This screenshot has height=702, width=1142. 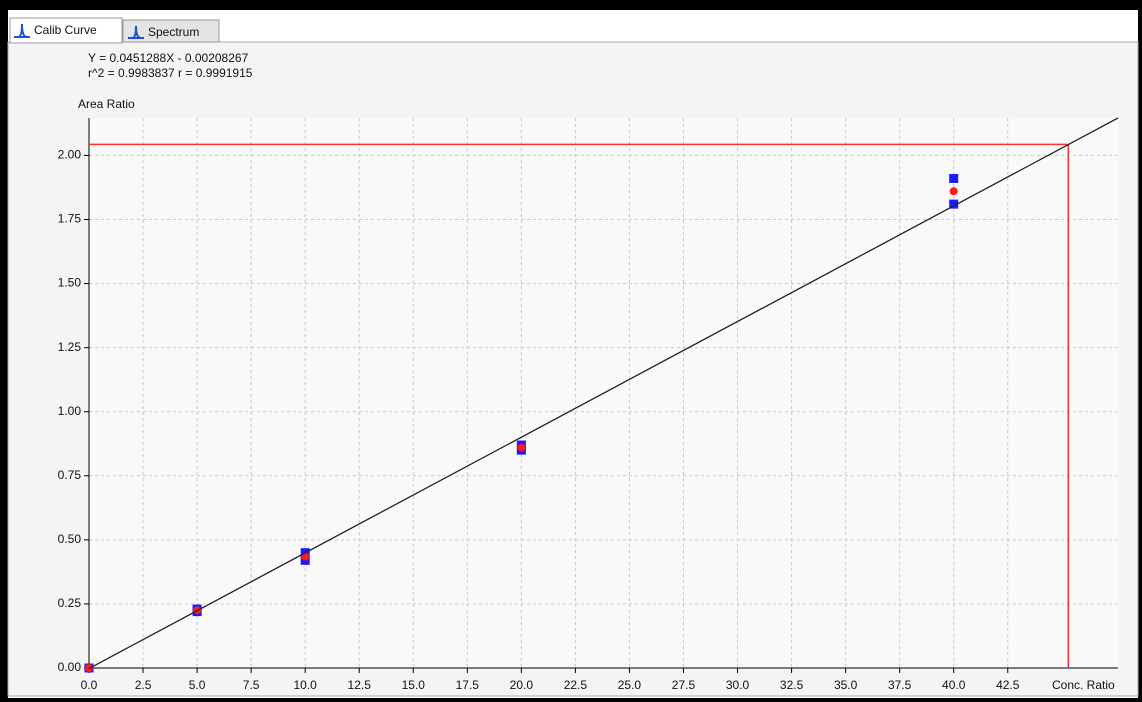 I want to click on tab-label: Spectrum, so click(x=173, y=32).